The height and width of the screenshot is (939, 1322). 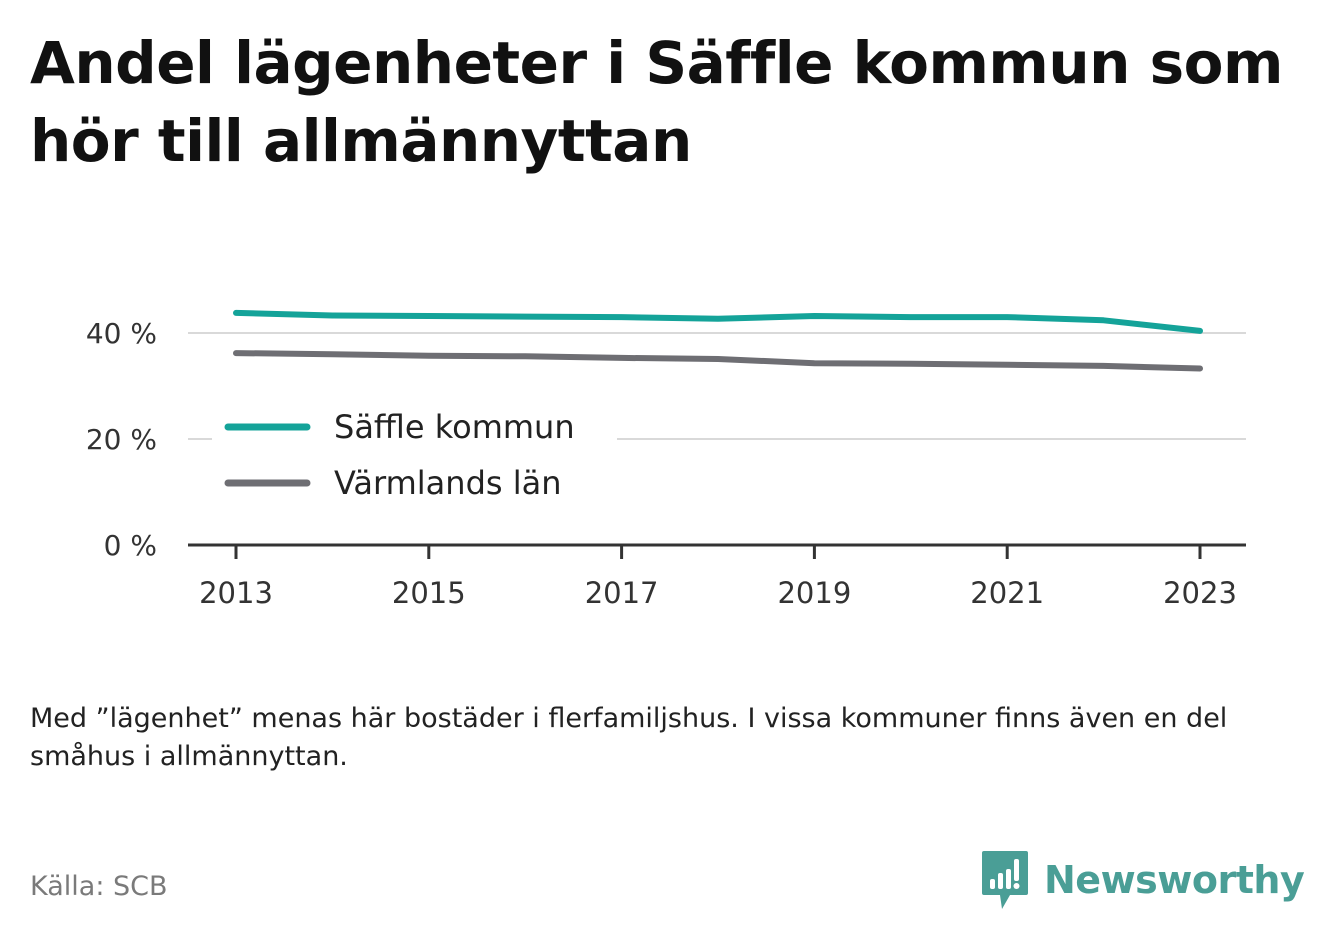 I want to click on newsworthy-brand: Newsworthy, so click(x=1142, y=880).